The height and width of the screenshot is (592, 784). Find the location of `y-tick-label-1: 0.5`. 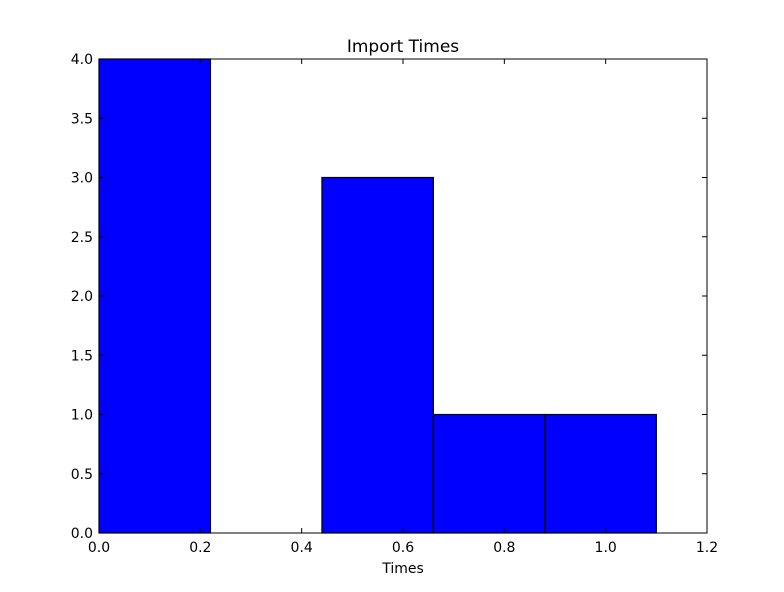

y-tick-label-1: 0.5 is located at coordinates (82, 475).